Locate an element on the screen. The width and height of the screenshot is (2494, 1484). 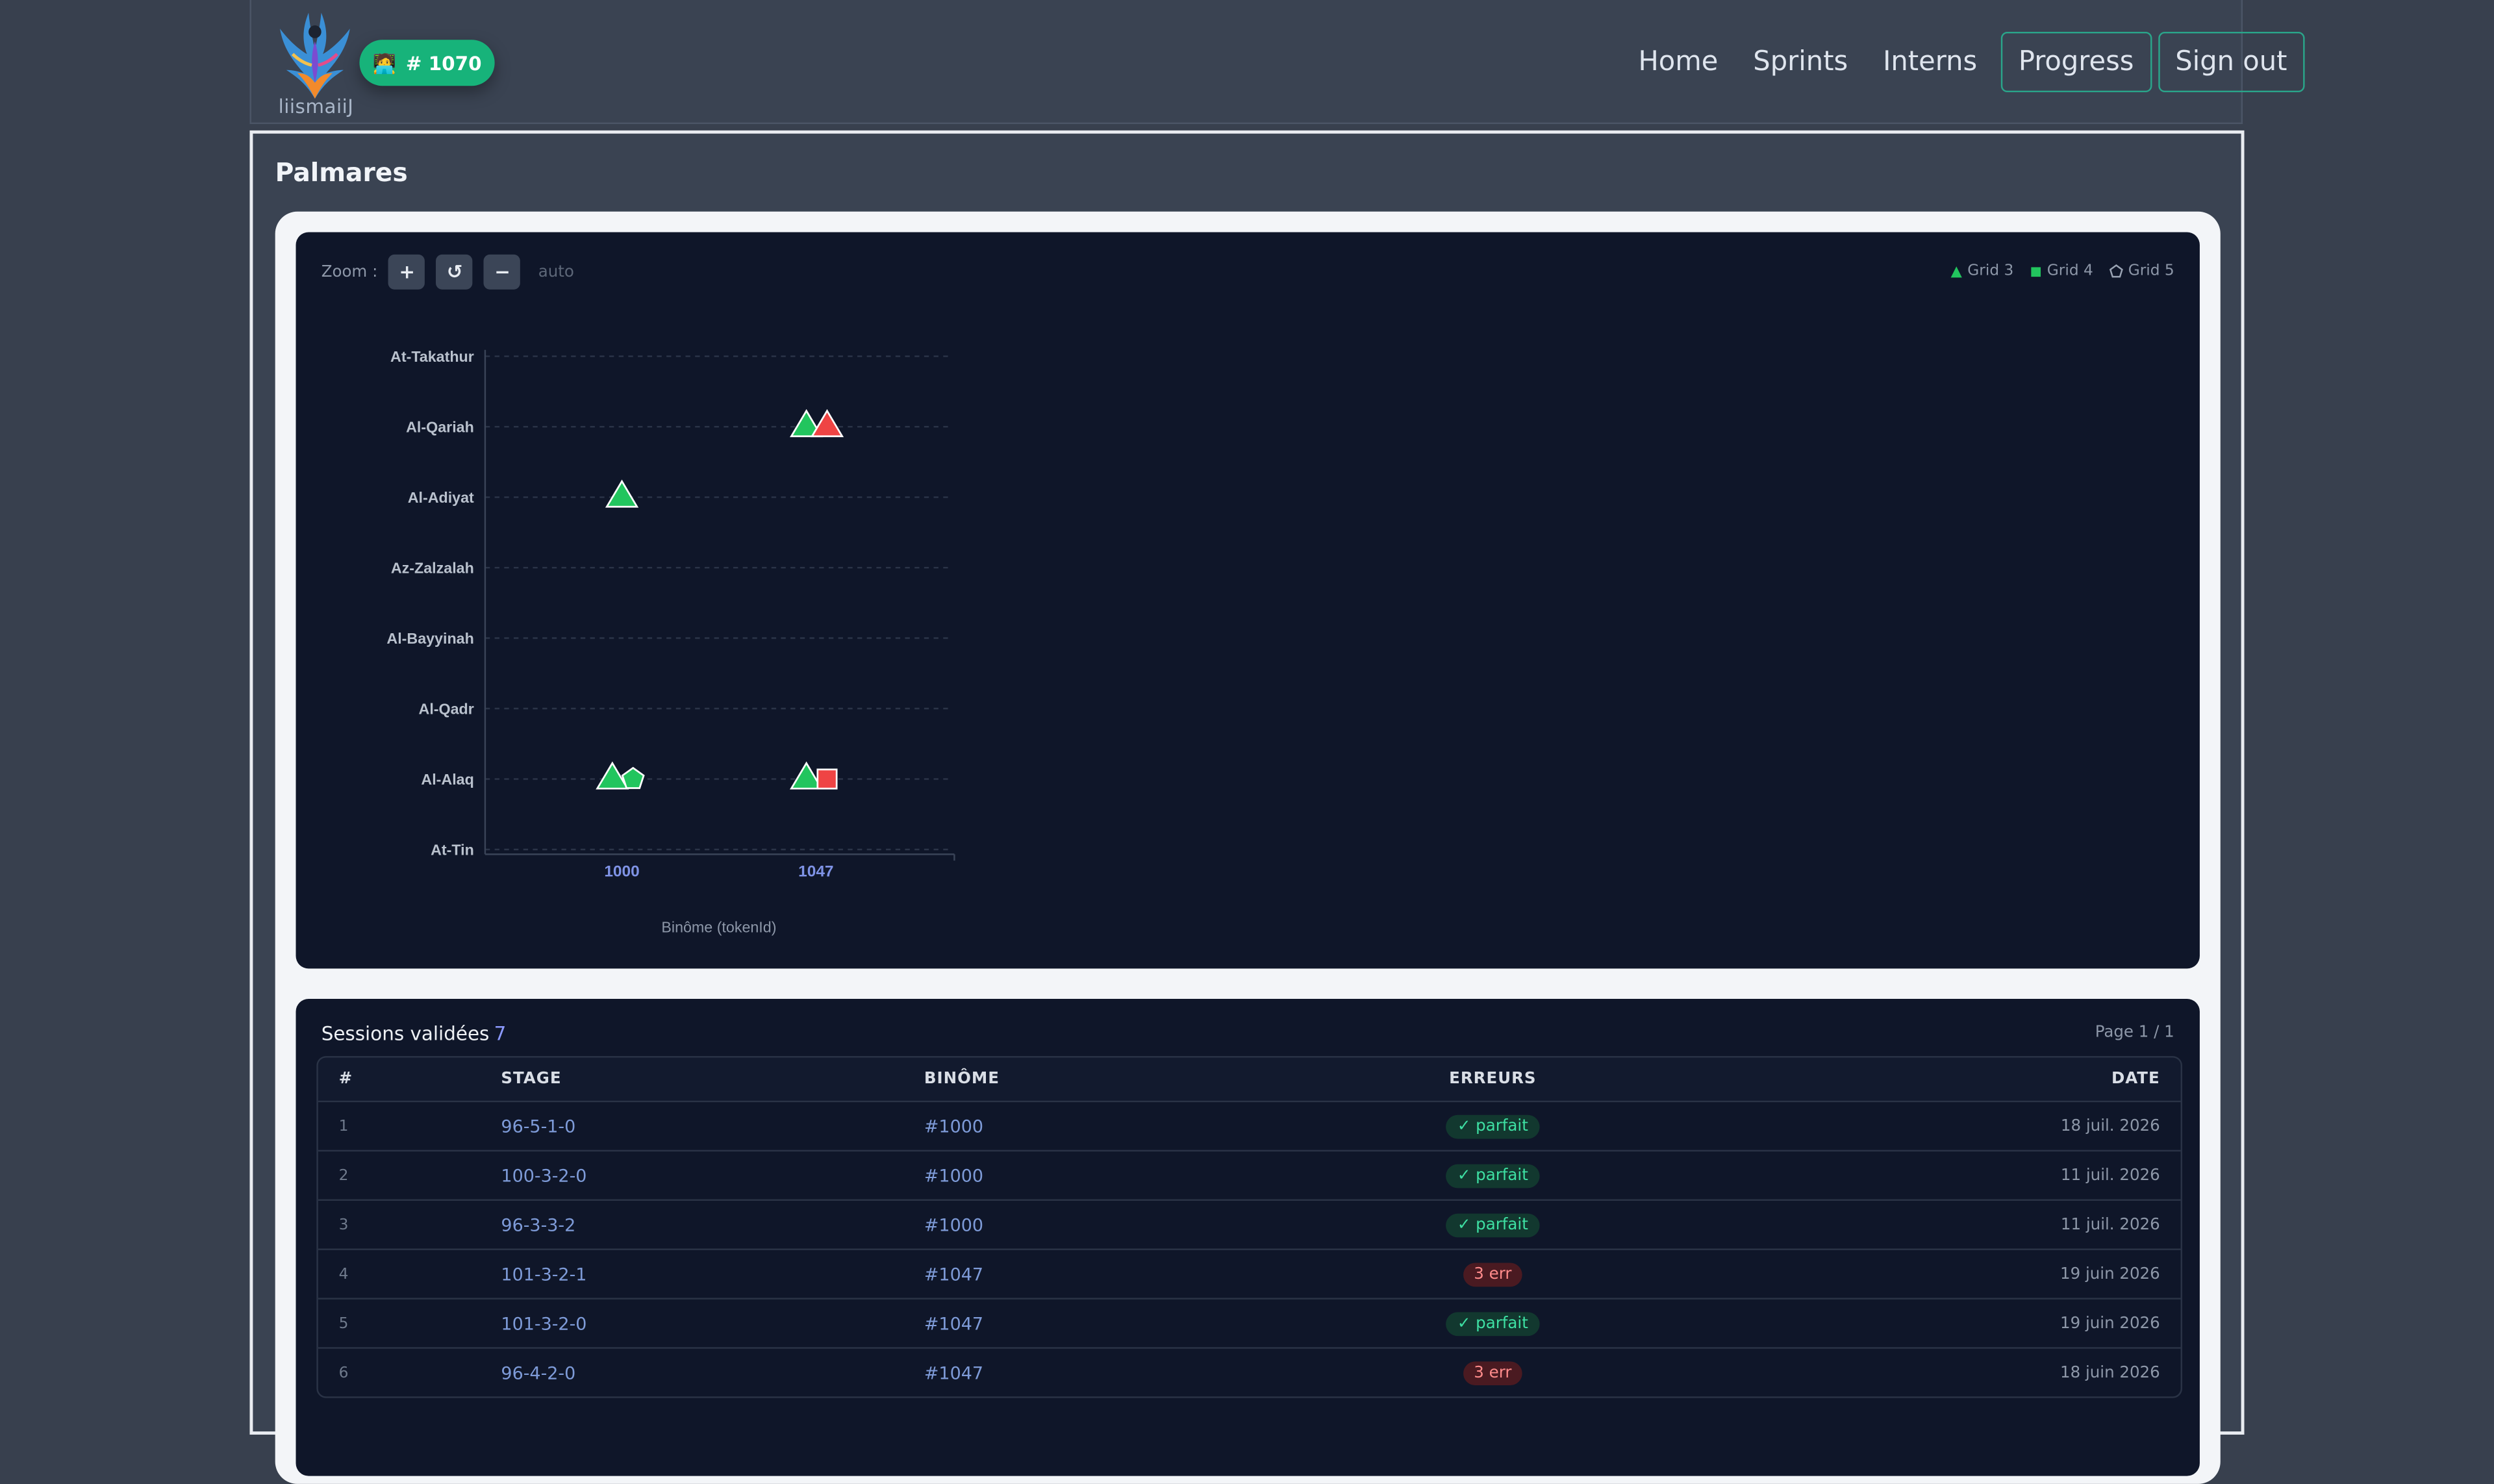
table-row: 6 96-4-2-0 #1047 3 err 18 juin 2026 is located at coordinates (1249, 1372).